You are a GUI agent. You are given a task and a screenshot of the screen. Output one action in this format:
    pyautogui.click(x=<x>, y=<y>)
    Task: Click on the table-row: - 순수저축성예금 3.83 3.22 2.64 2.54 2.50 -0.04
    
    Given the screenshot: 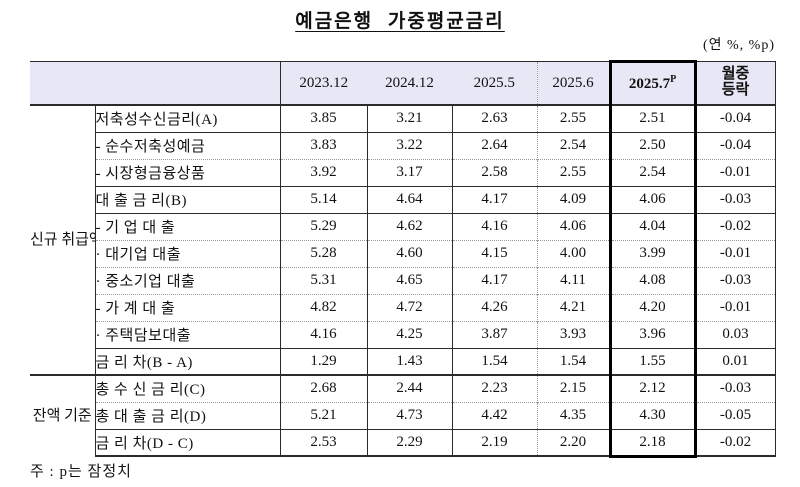 What is the action you would take?
    pyautogui.click(x=403, y=145)
    